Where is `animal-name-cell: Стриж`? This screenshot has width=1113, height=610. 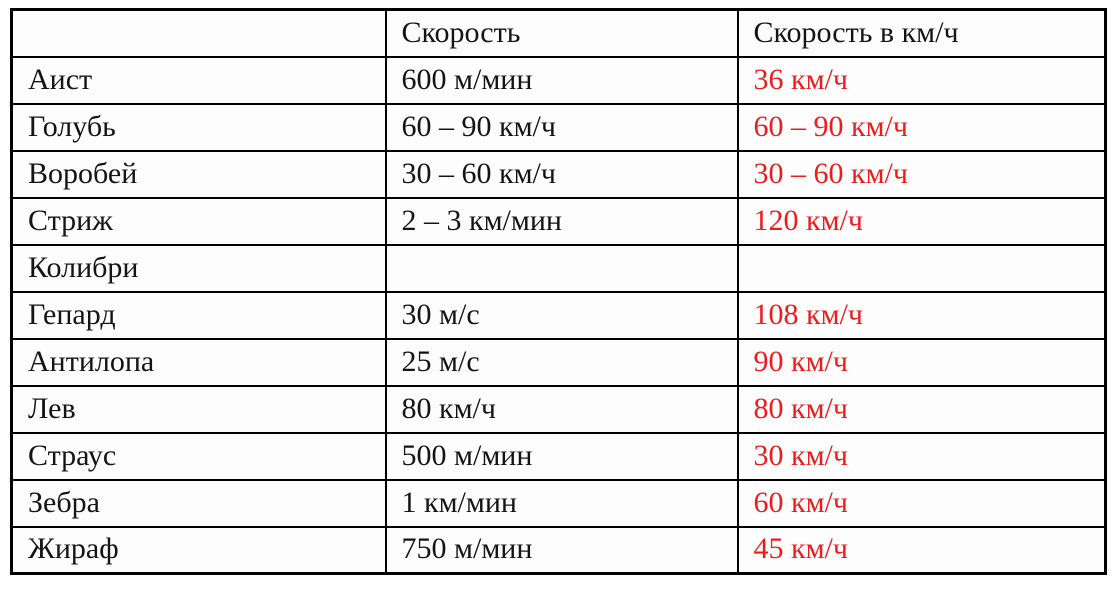 animal-name-cell: Стриж is located at coordinates (198, 221).